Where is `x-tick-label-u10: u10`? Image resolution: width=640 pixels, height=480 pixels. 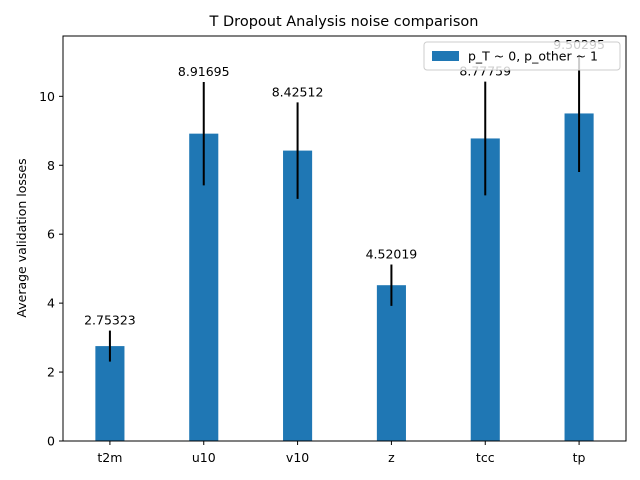
x-tick-label-u10: u10 is located at coordinates (204, 457).